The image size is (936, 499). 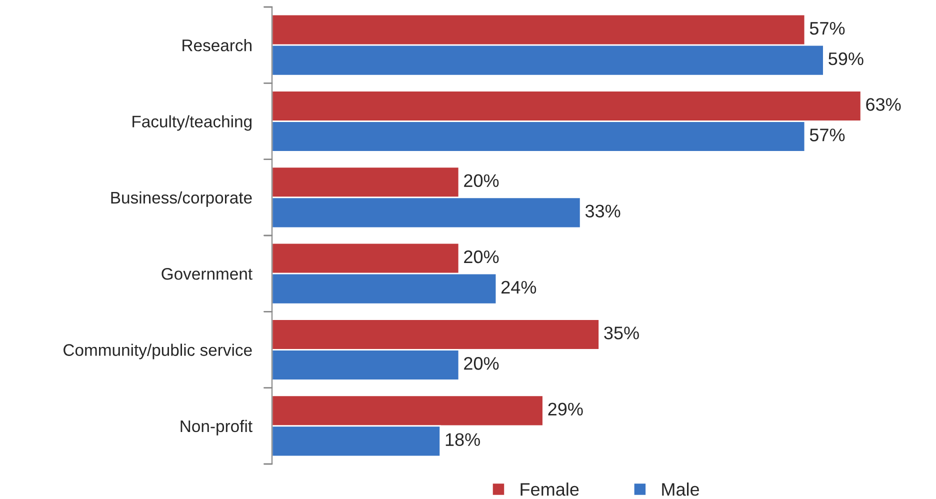 I want to click on data-label: 29%, so click(x=565, y=409).